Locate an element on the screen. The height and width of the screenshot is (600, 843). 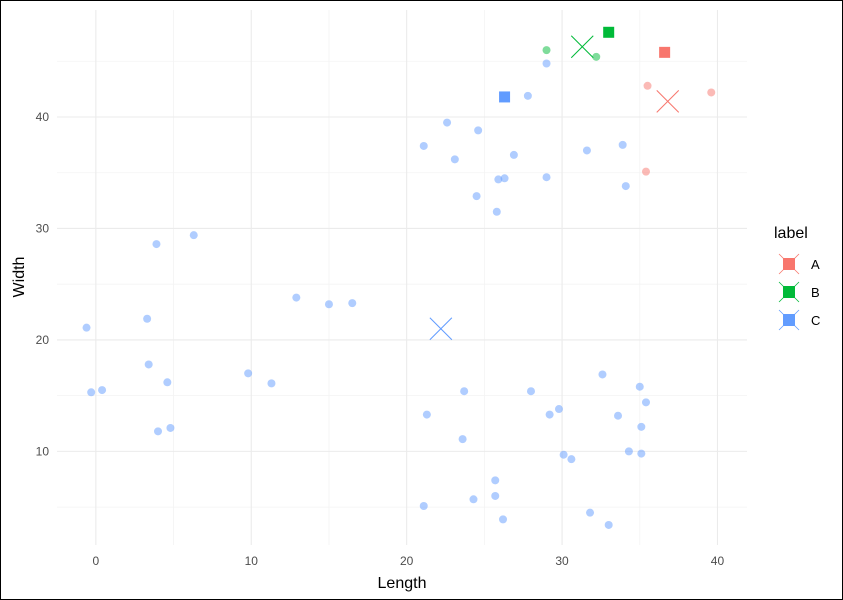
x-axis-title: Length is located at coordinates (402, 583).